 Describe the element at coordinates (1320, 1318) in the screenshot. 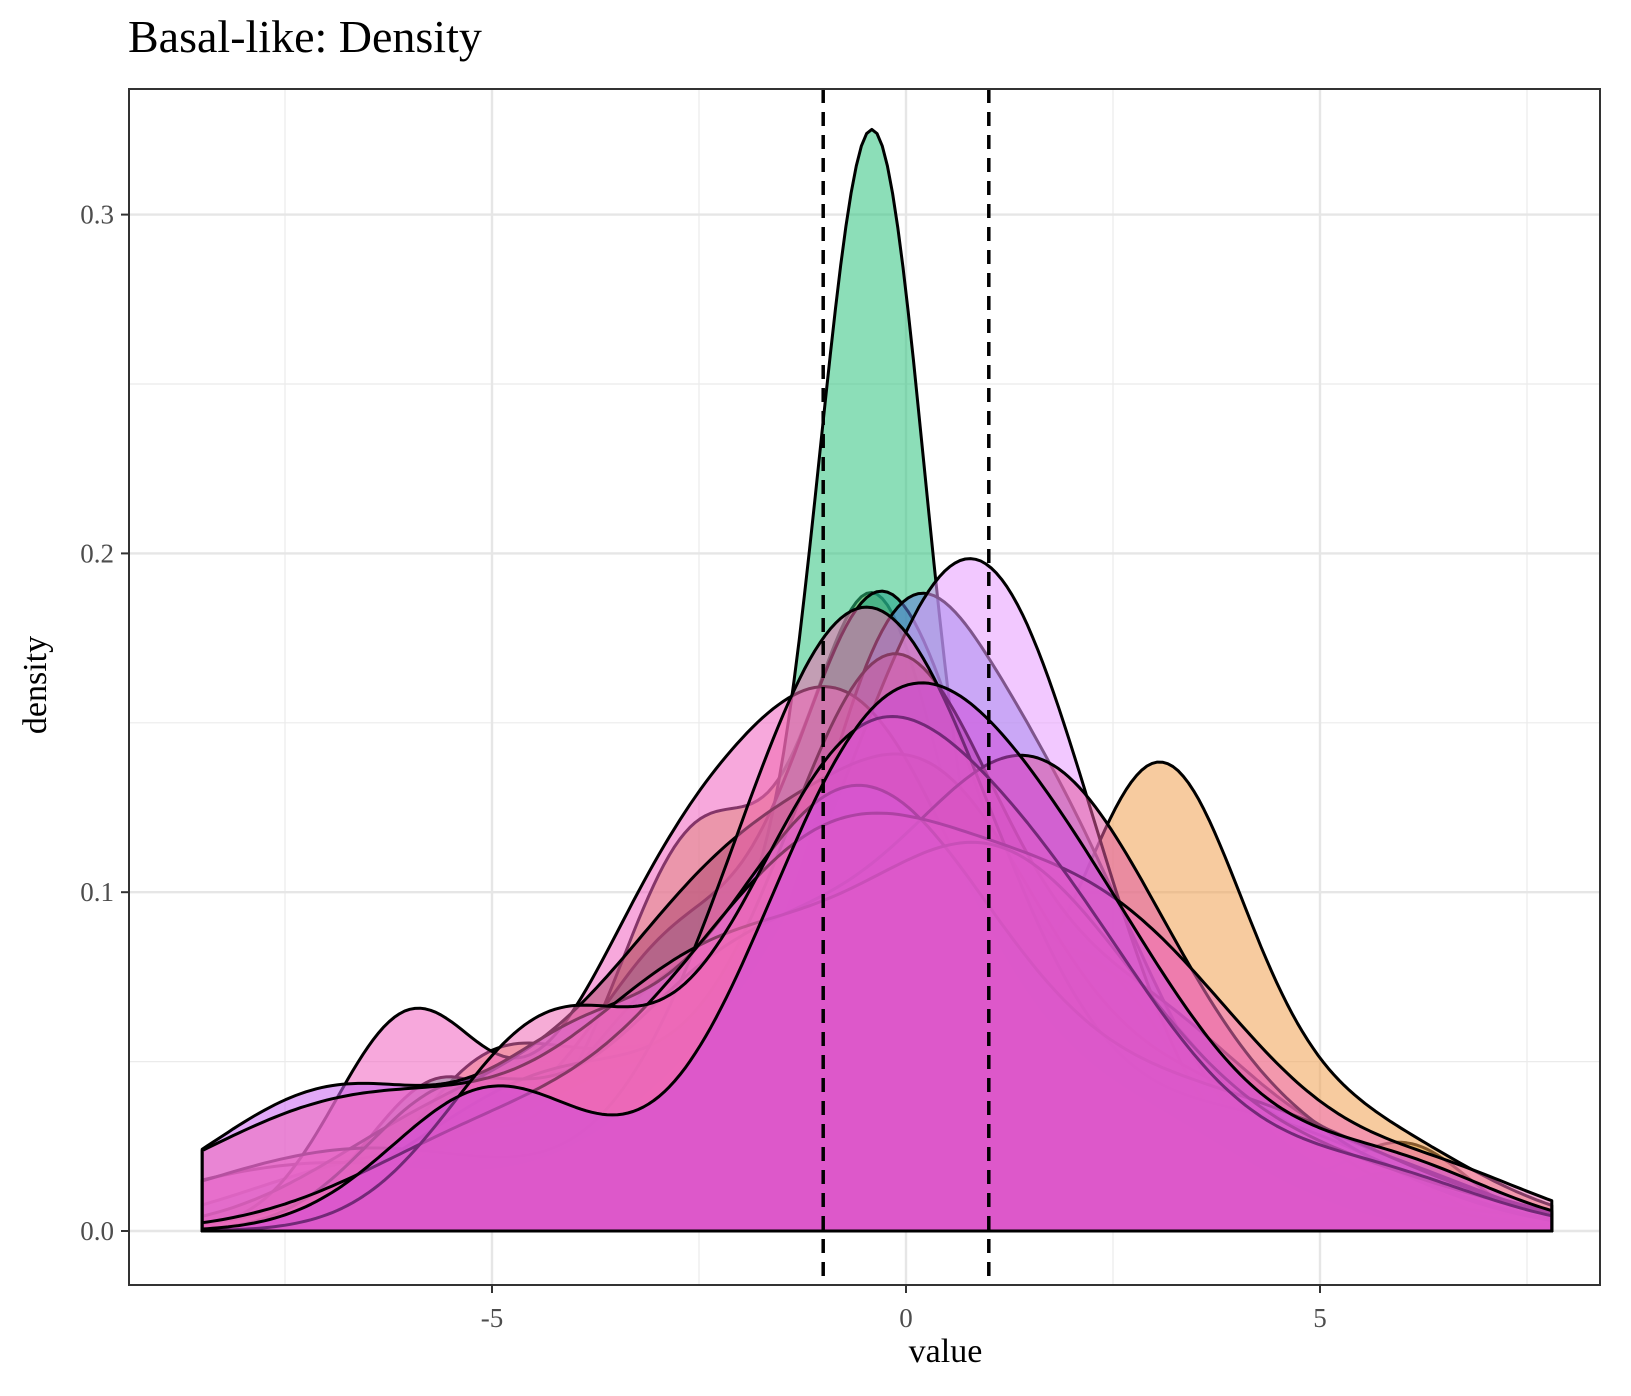

I see `x-tick-label: 5` at that location.